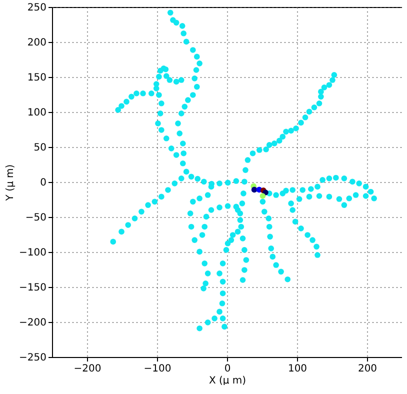 Image resolution: width=407 pixels, height=394 pixels. Describe the element at coordinates (36, 78) in the screenshot. I see `y-tick-label: 150` at that location.